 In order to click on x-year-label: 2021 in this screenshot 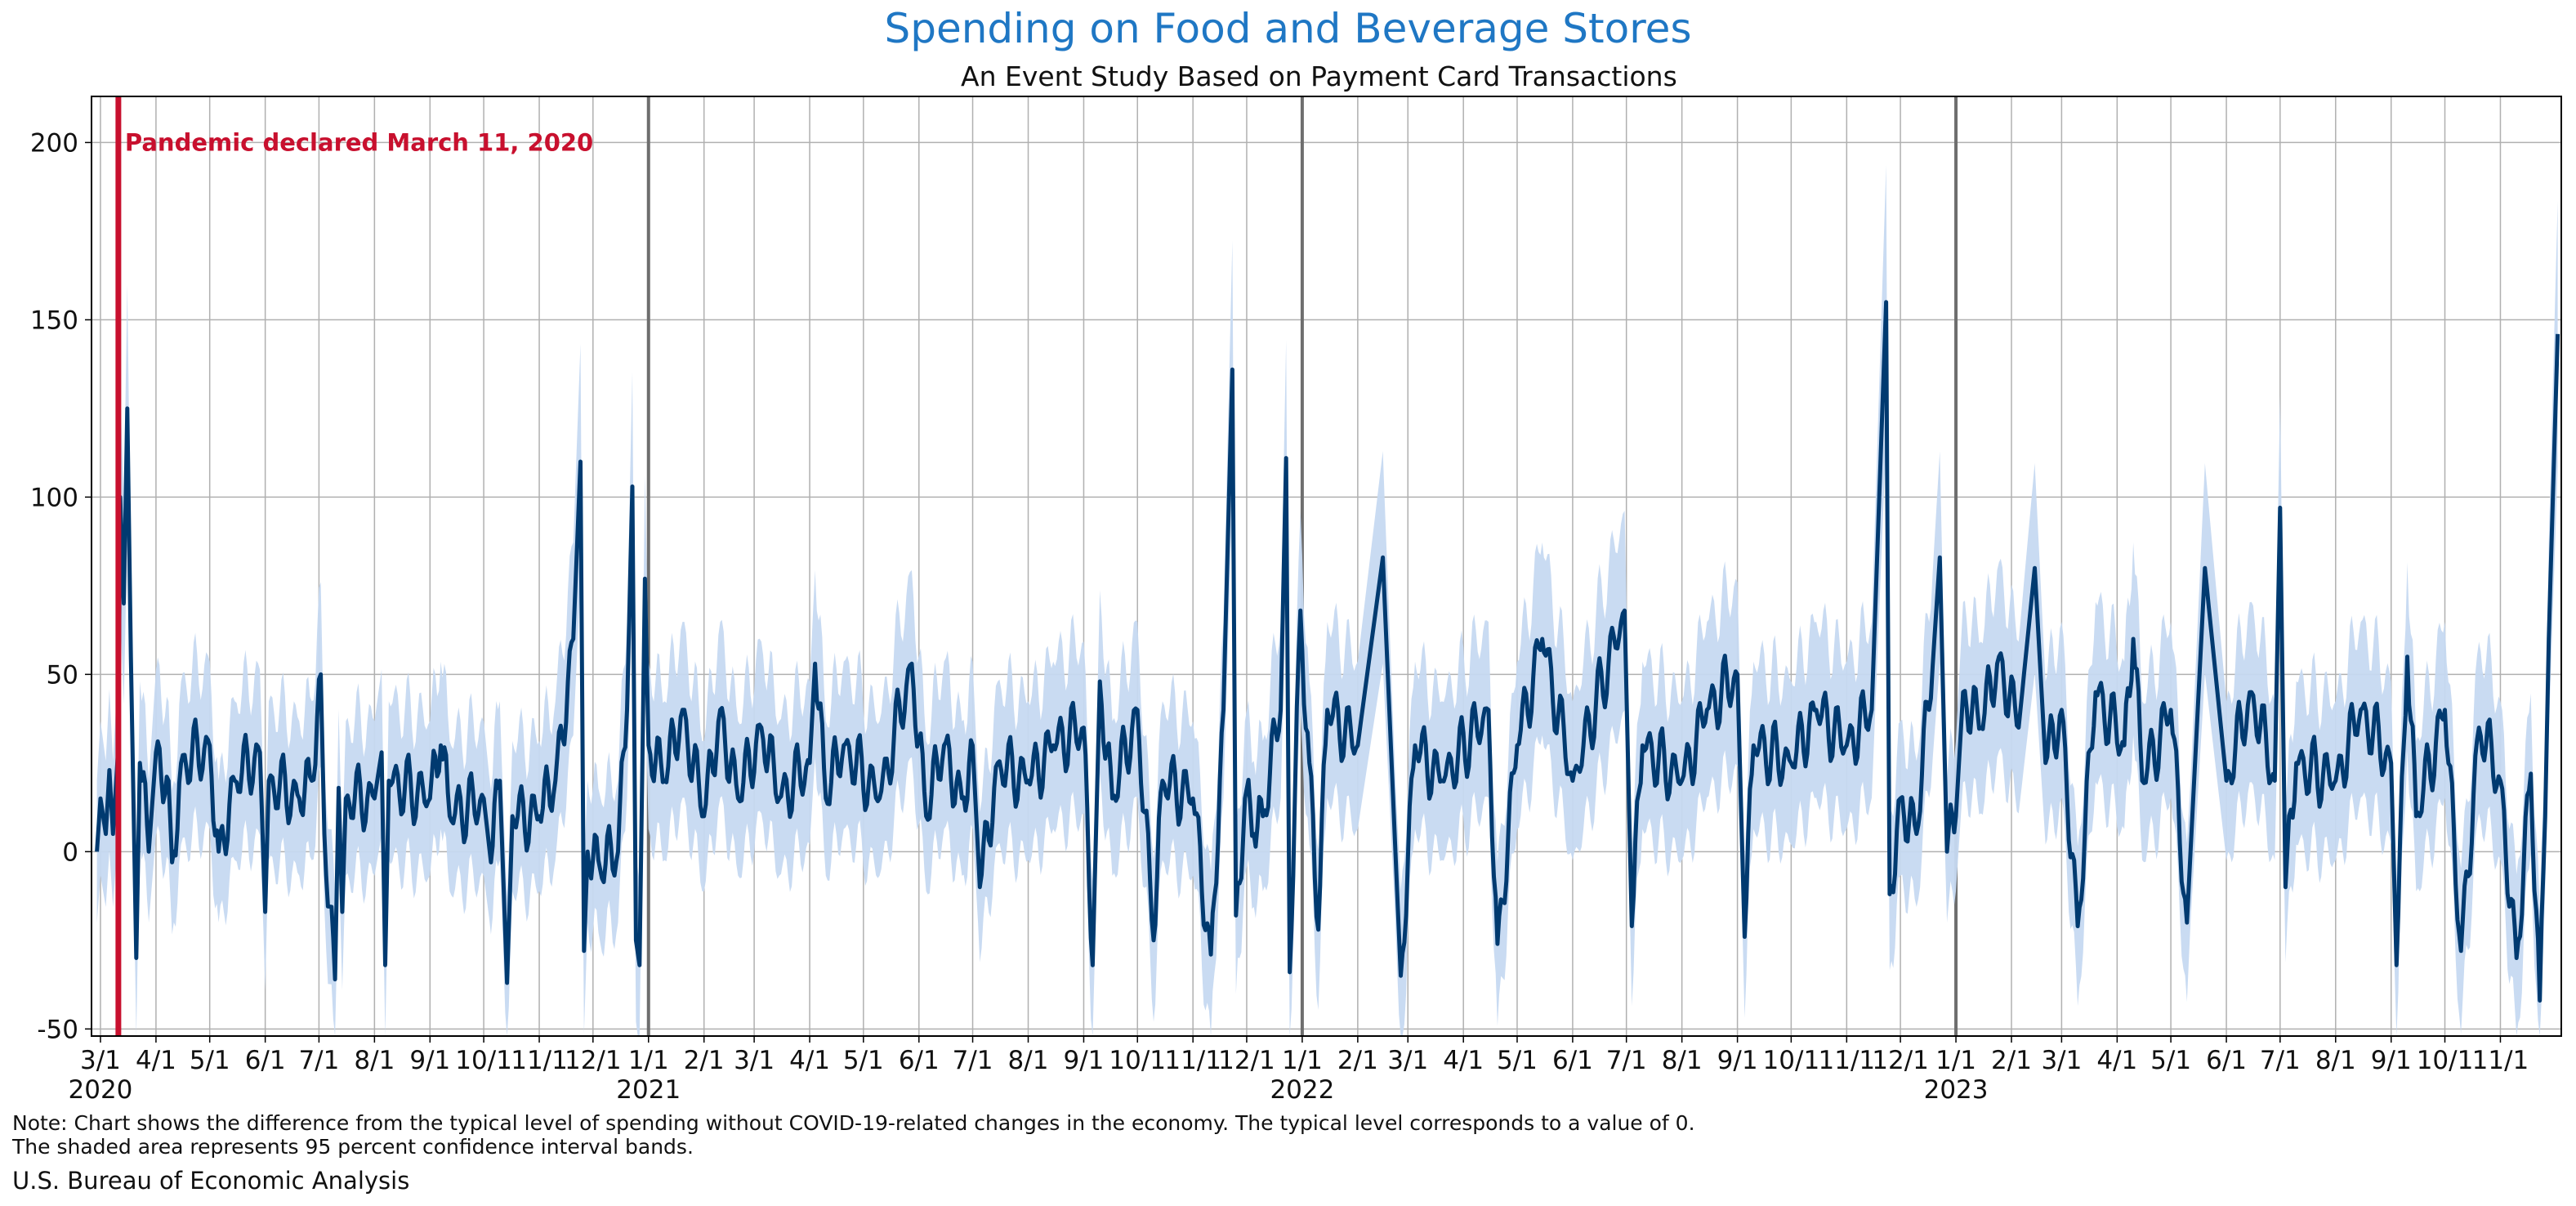, I will do `click(649, 1090)`.